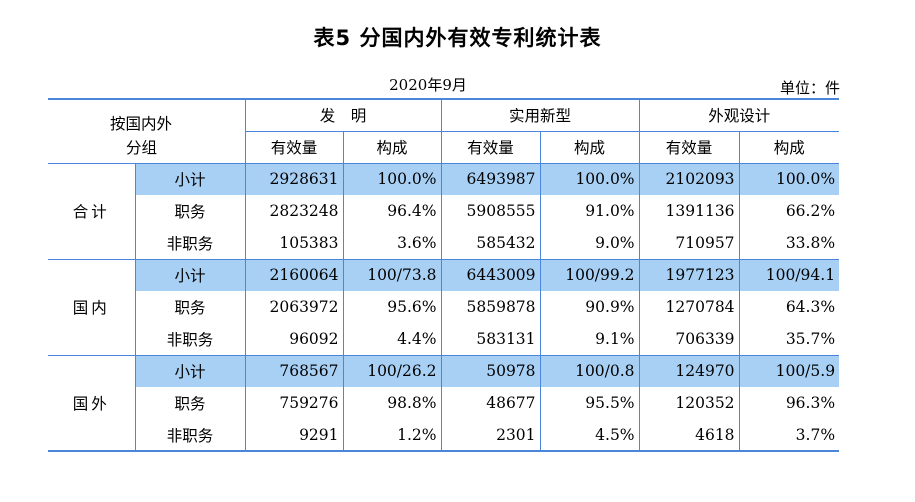 The image size is (915, 502). Describe the element at coordinates (689, 371) in the screenshot. I see `cell-value: 124970` at that location.